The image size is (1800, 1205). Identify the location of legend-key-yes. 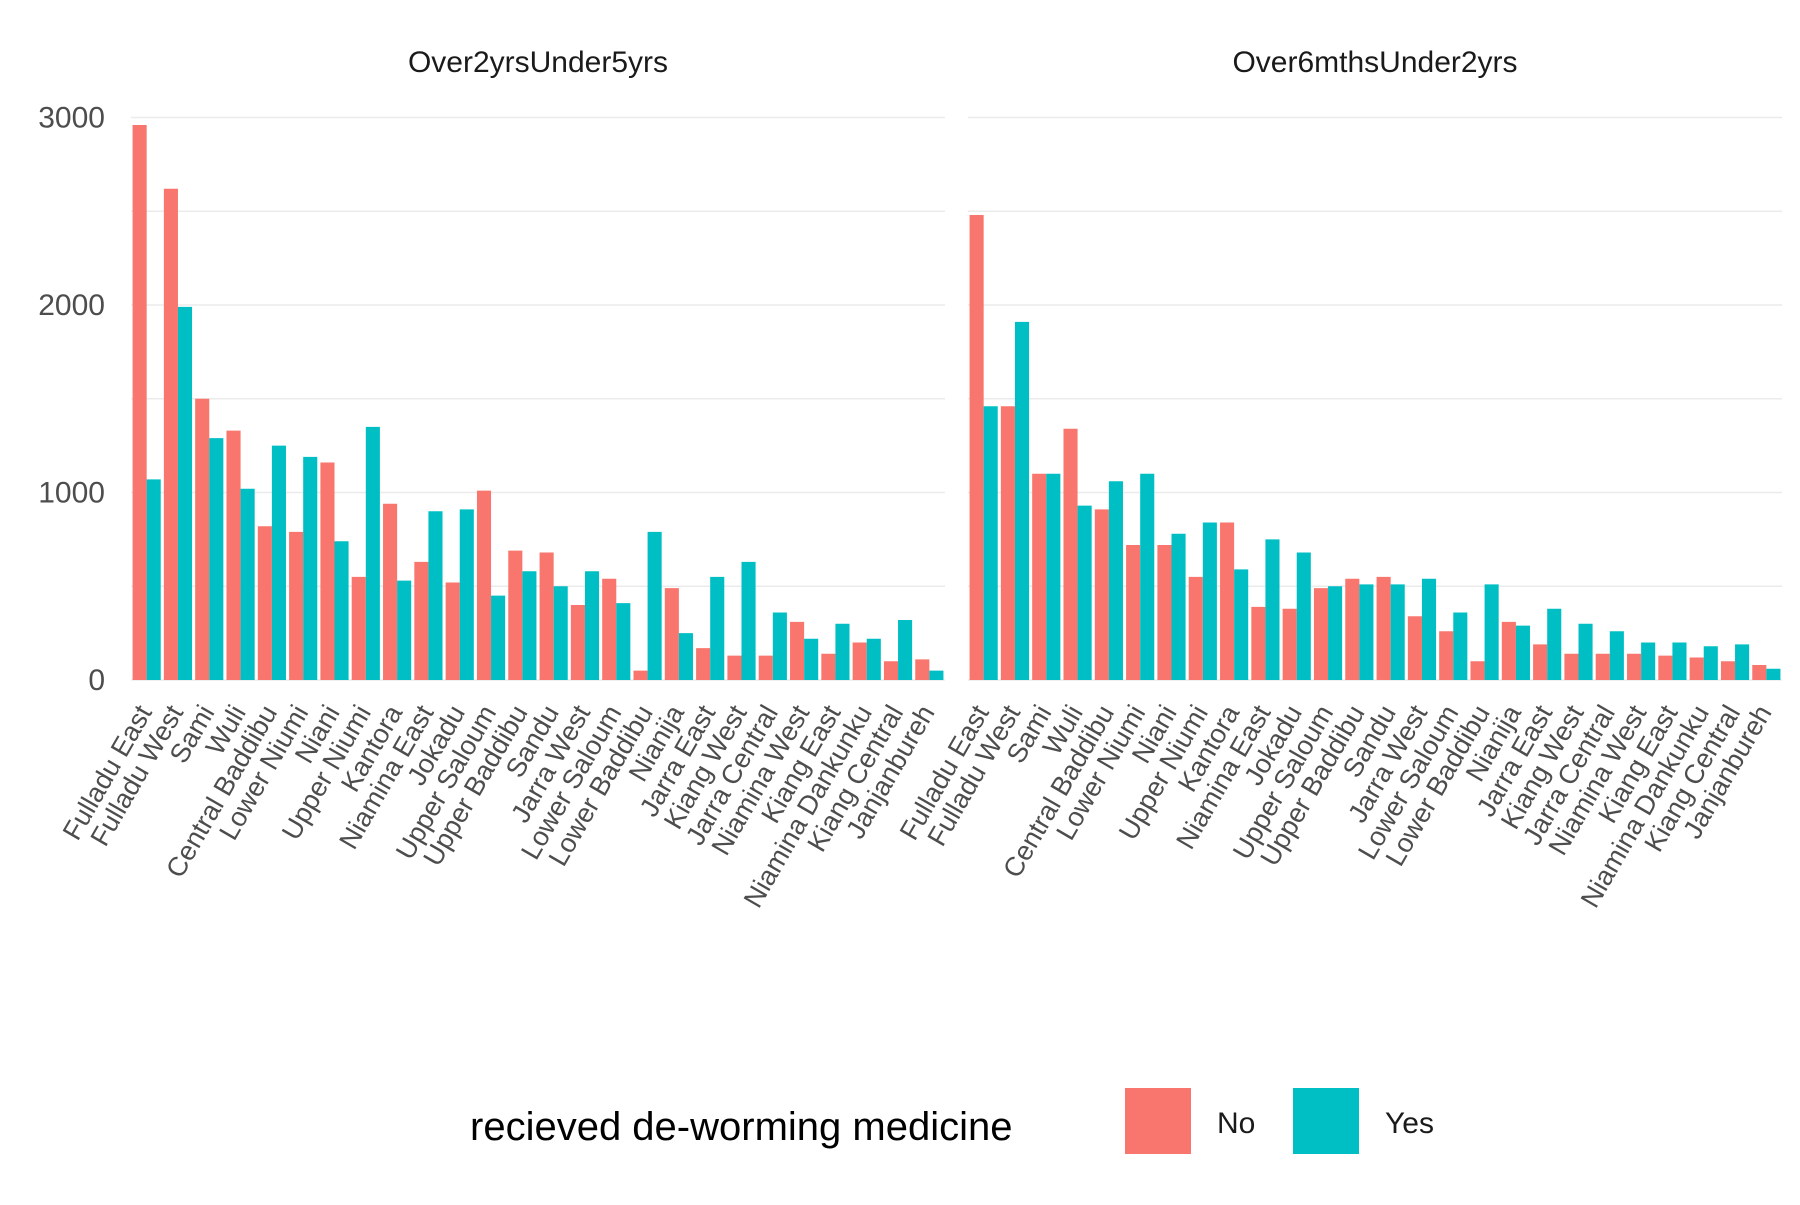
(1326, 1121).